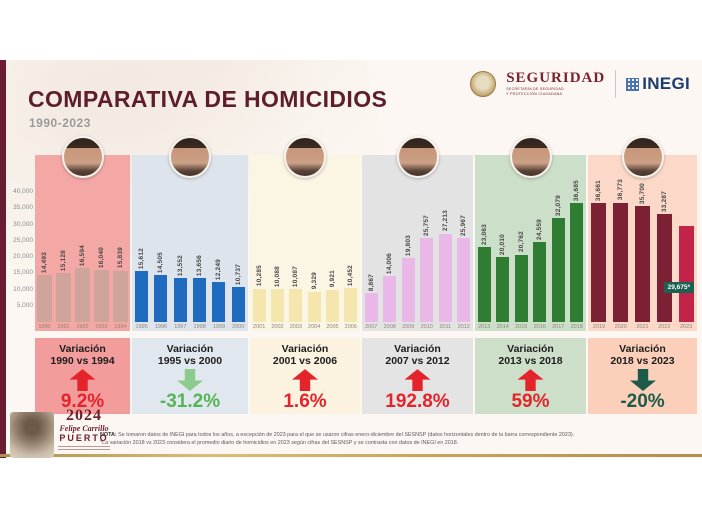 This screenshot has height=526, width=702. What do you see at coordinates (305, 361) in the screenshot?
I see `variation-range: 2001 vs 2006` at bounding box center [305, 361].